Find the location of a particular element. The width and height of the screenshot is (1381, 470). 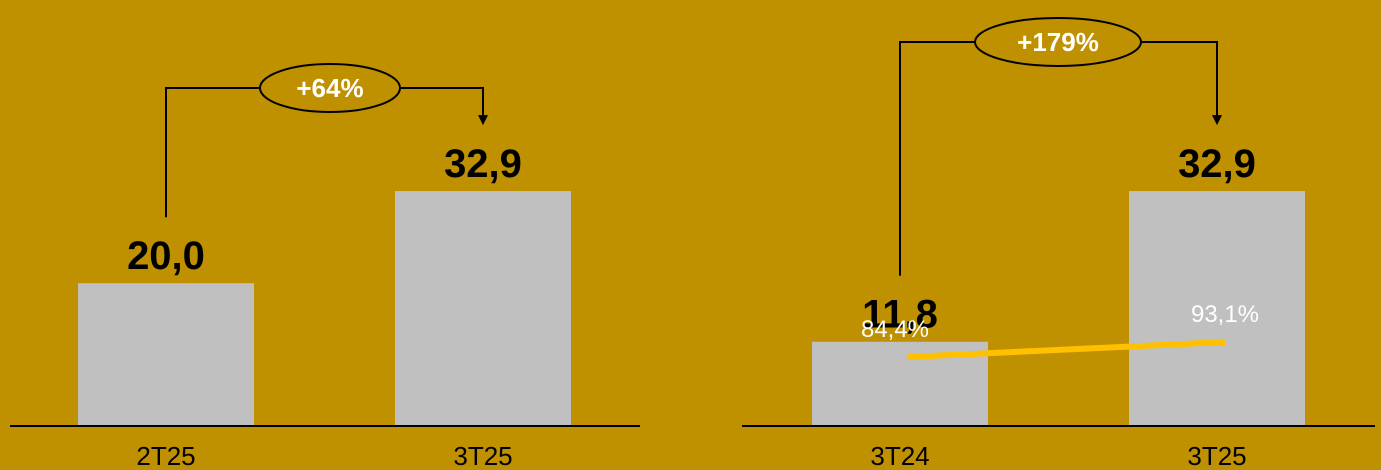

percentage-label: 93,1% is located at coordinates (1225, 314).